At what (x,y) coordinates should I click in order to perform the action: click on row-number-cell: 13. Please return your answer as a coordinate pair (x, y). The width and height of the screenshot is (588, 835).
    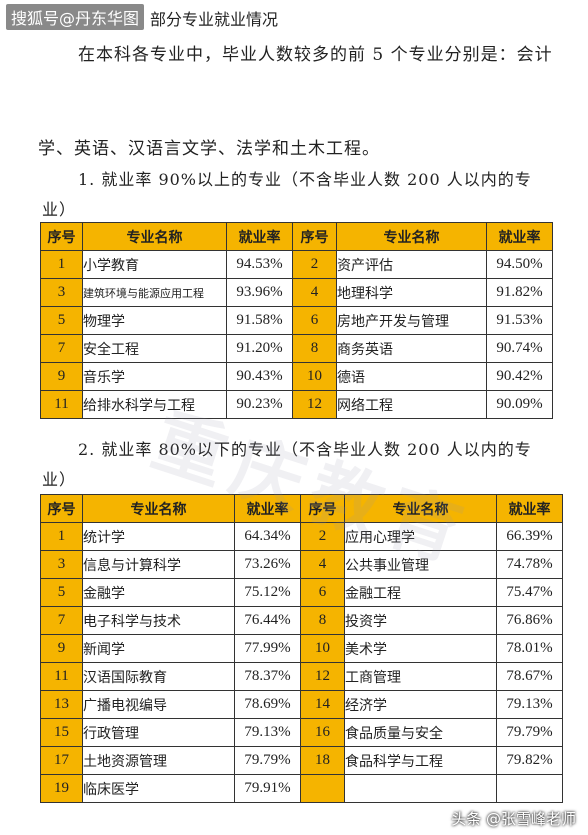
    Looking at the image, I should click on (61, 704).